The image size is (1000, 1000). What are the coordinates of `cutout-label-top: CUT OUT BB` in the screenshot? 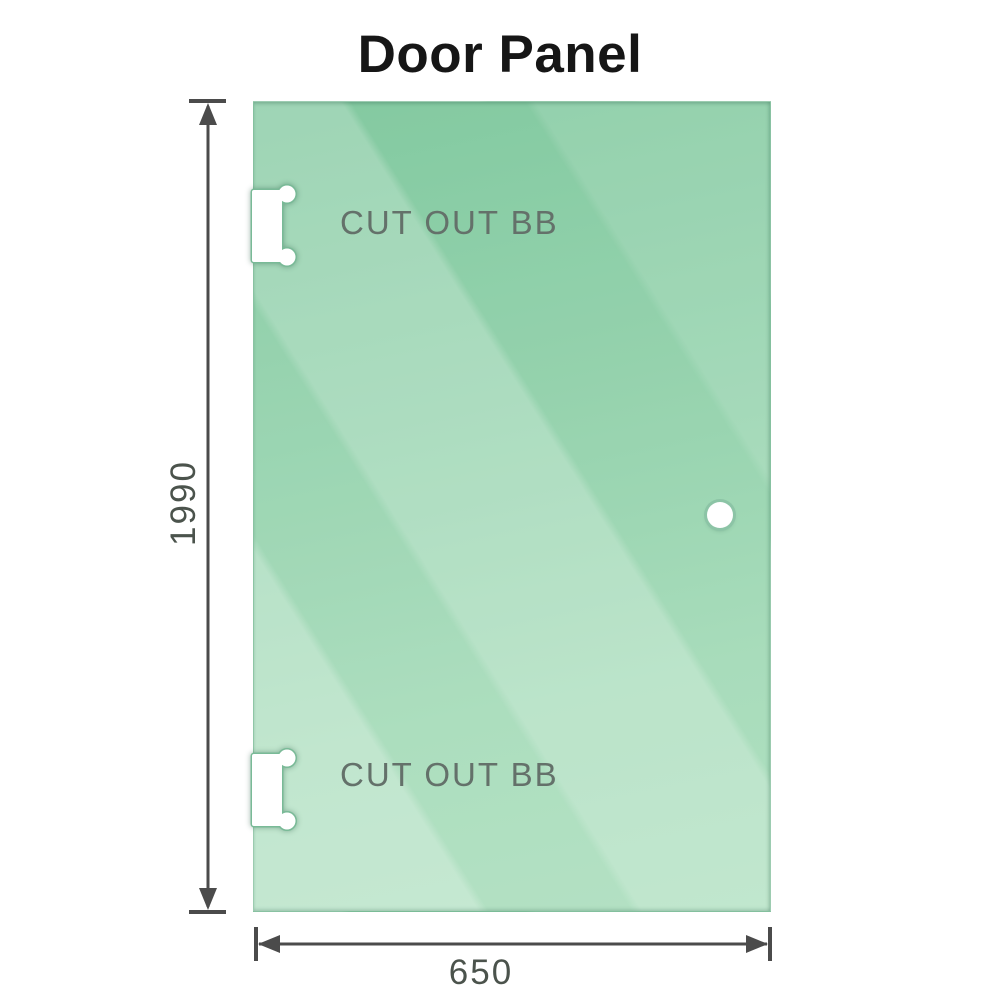 It's located at (449, 222).